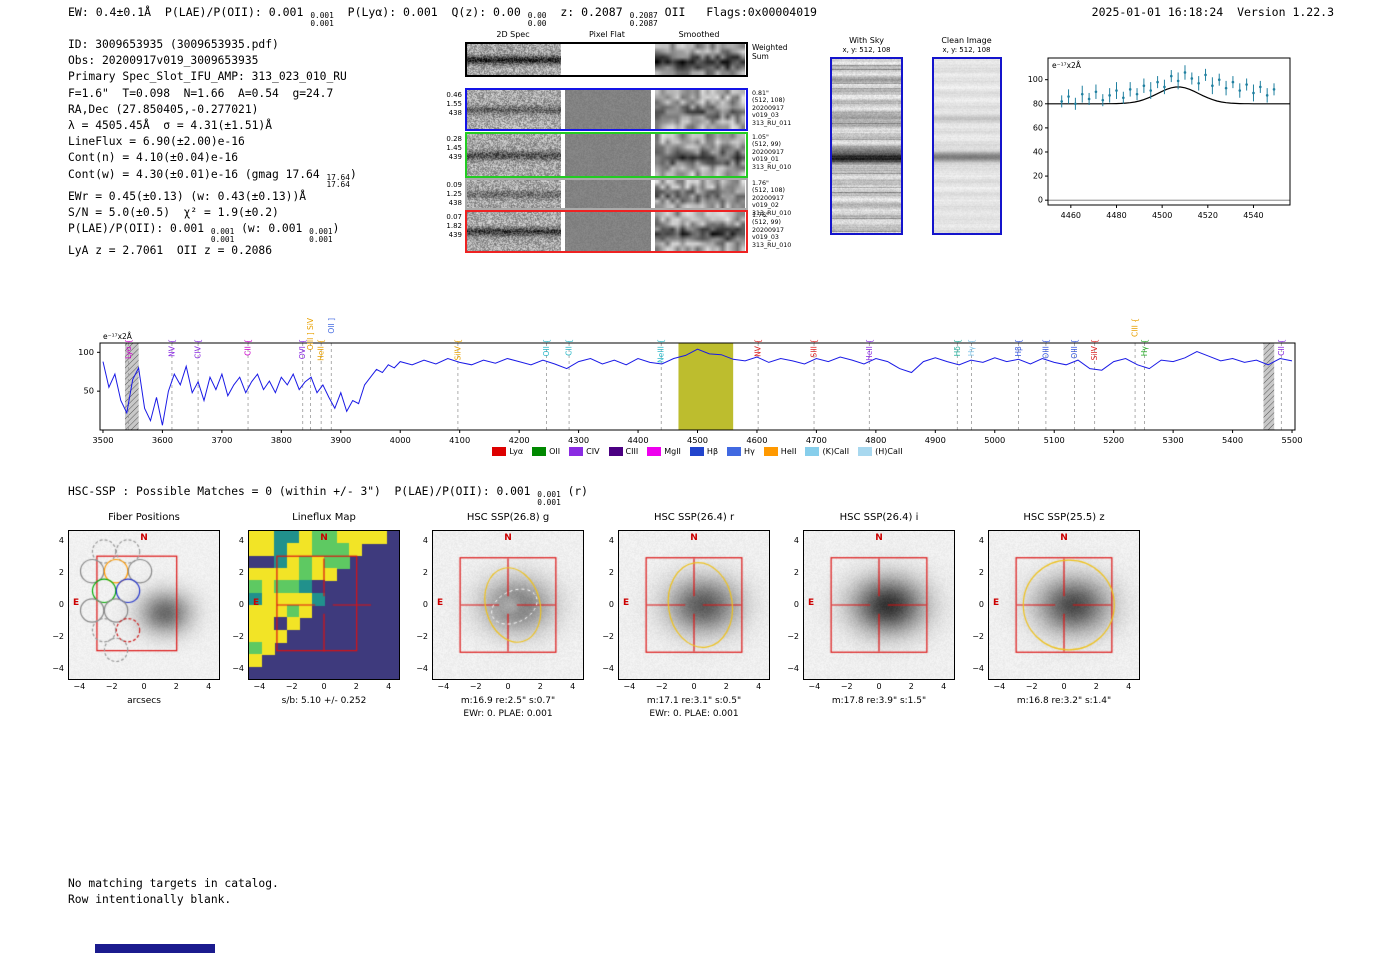 This screenshot has height=953, width=1400. I want to click on legend-item: OII, so click(546, 451).